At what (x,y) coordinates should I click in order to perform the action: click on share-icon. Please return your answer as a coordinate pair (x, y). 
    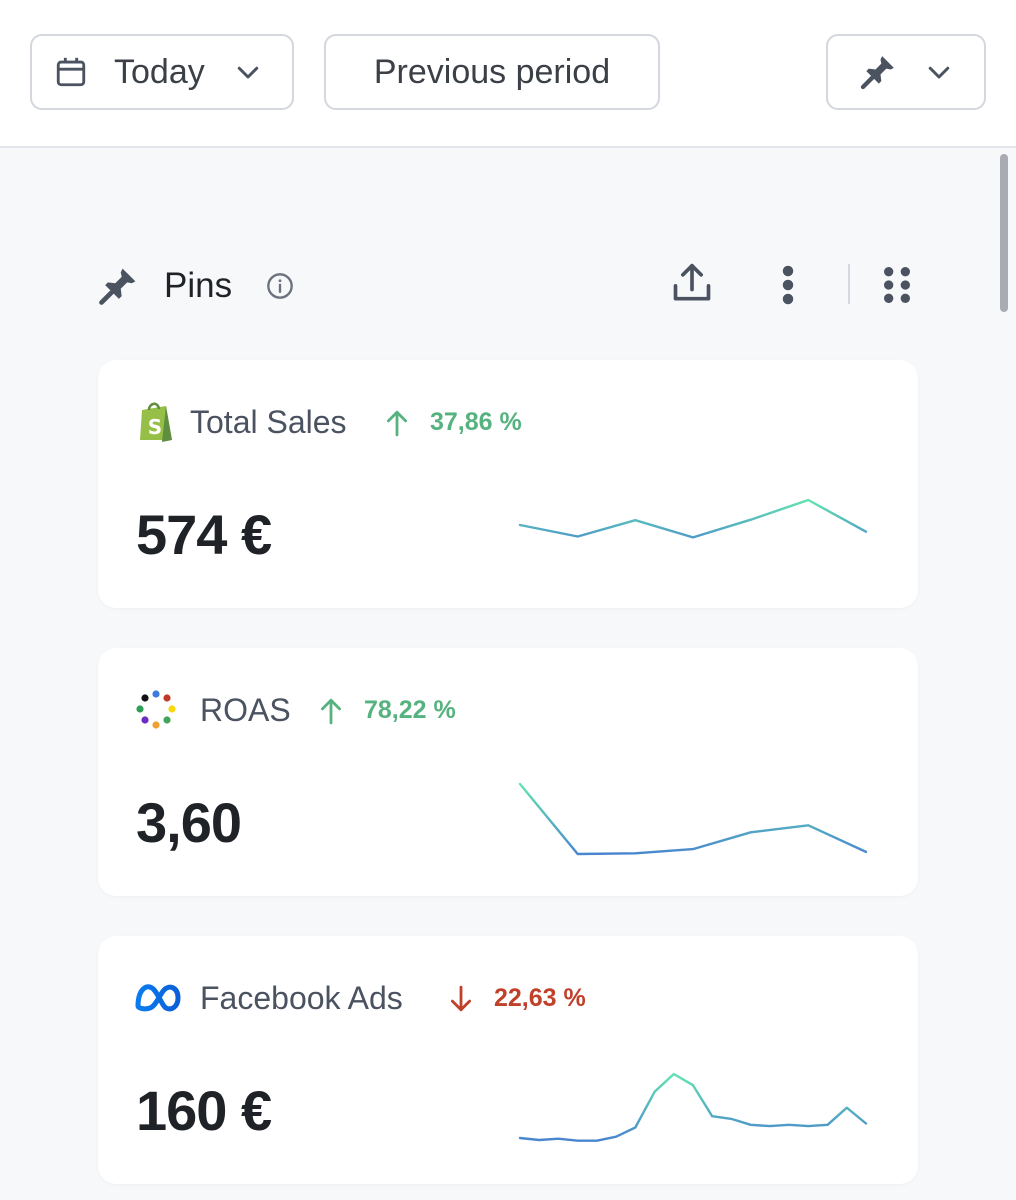
    Looking at the image, I should click on (692, 284).